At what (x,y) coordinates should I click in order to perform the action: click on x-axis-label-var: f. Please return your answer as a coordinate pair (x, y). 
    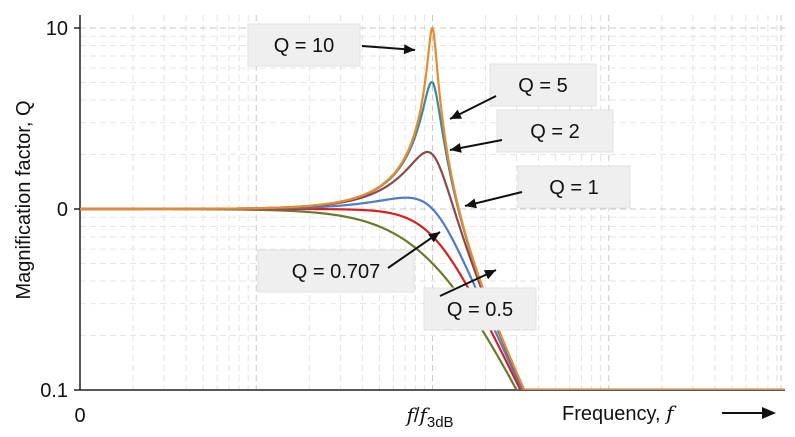
    Looking at the image, I should click on (670, 413).